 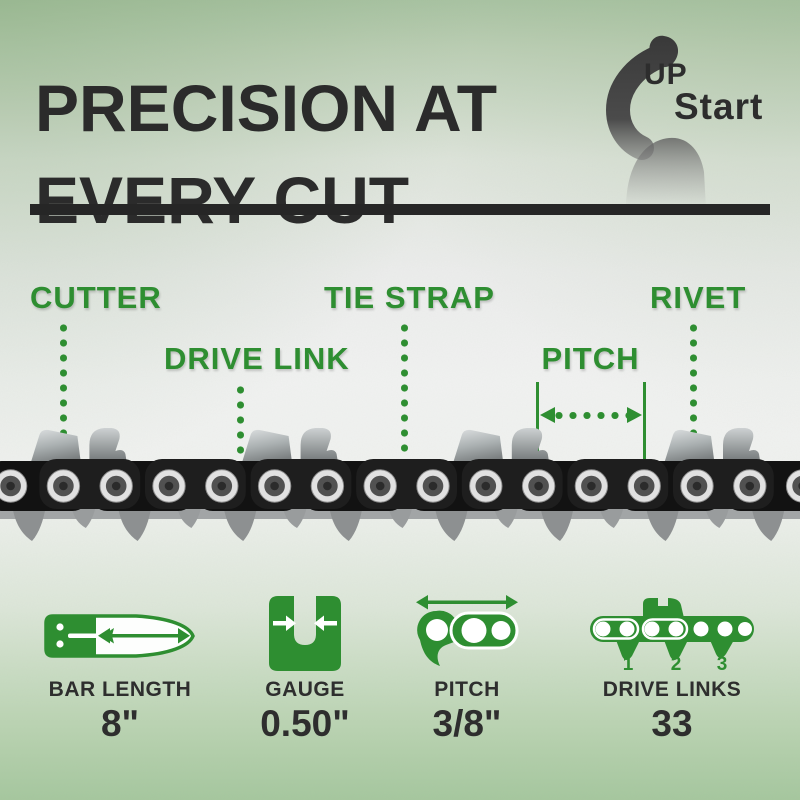 I want to click on drive-link-leader-line, so click(x=240, y=444).